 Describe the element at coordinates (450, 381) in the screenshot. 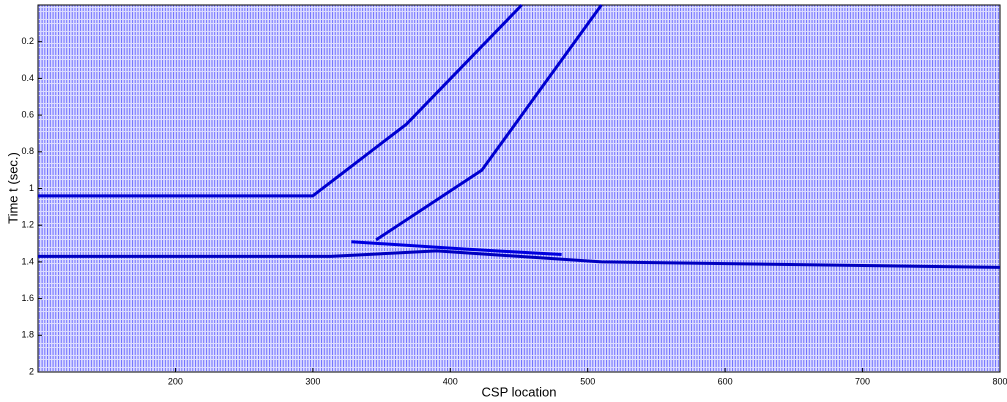

I see `x-tick-label: 400` at that location.